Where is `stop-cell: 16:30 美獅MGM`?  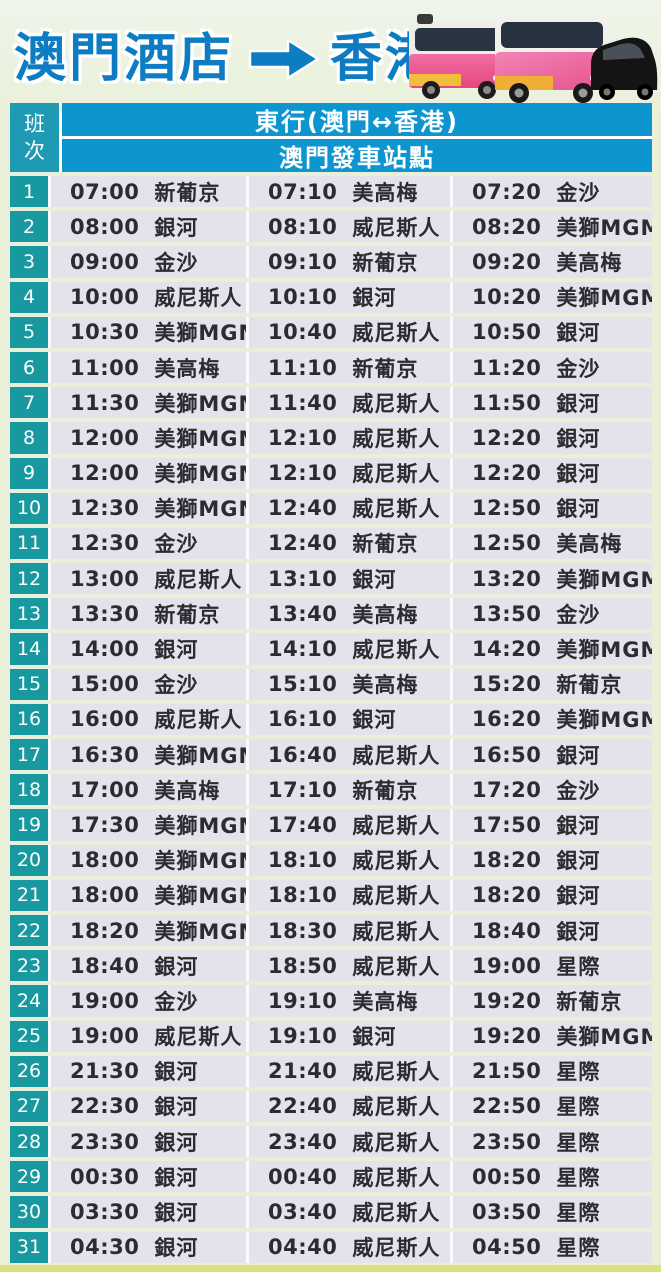 stop-cell: 16:30 美獅MGM is located at coordinates (148, 755).